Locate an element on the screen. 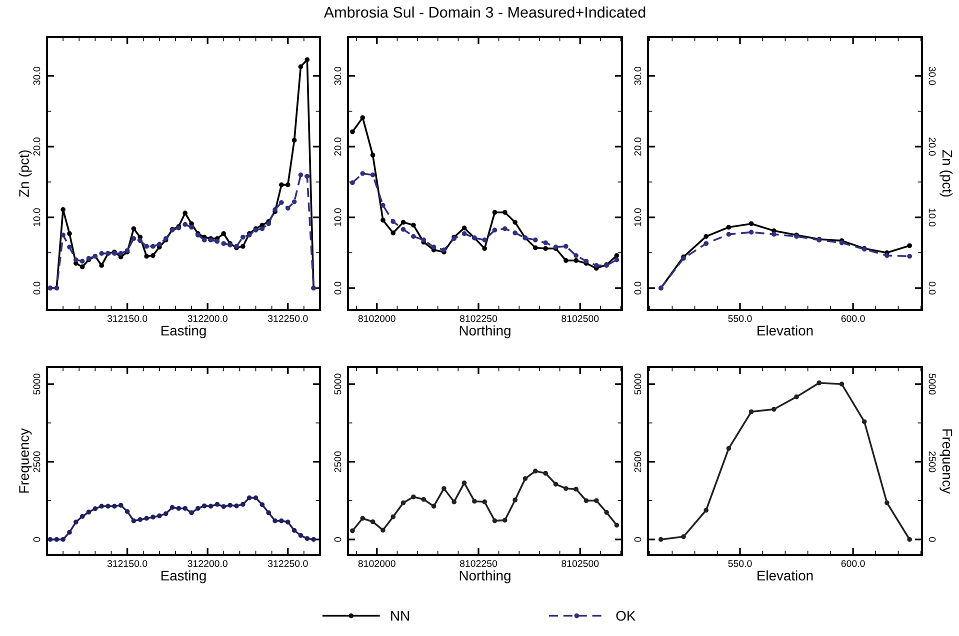 The height and width of the screenshot is (636, 959). legend-label: NN is located at coordinates (400, 616).